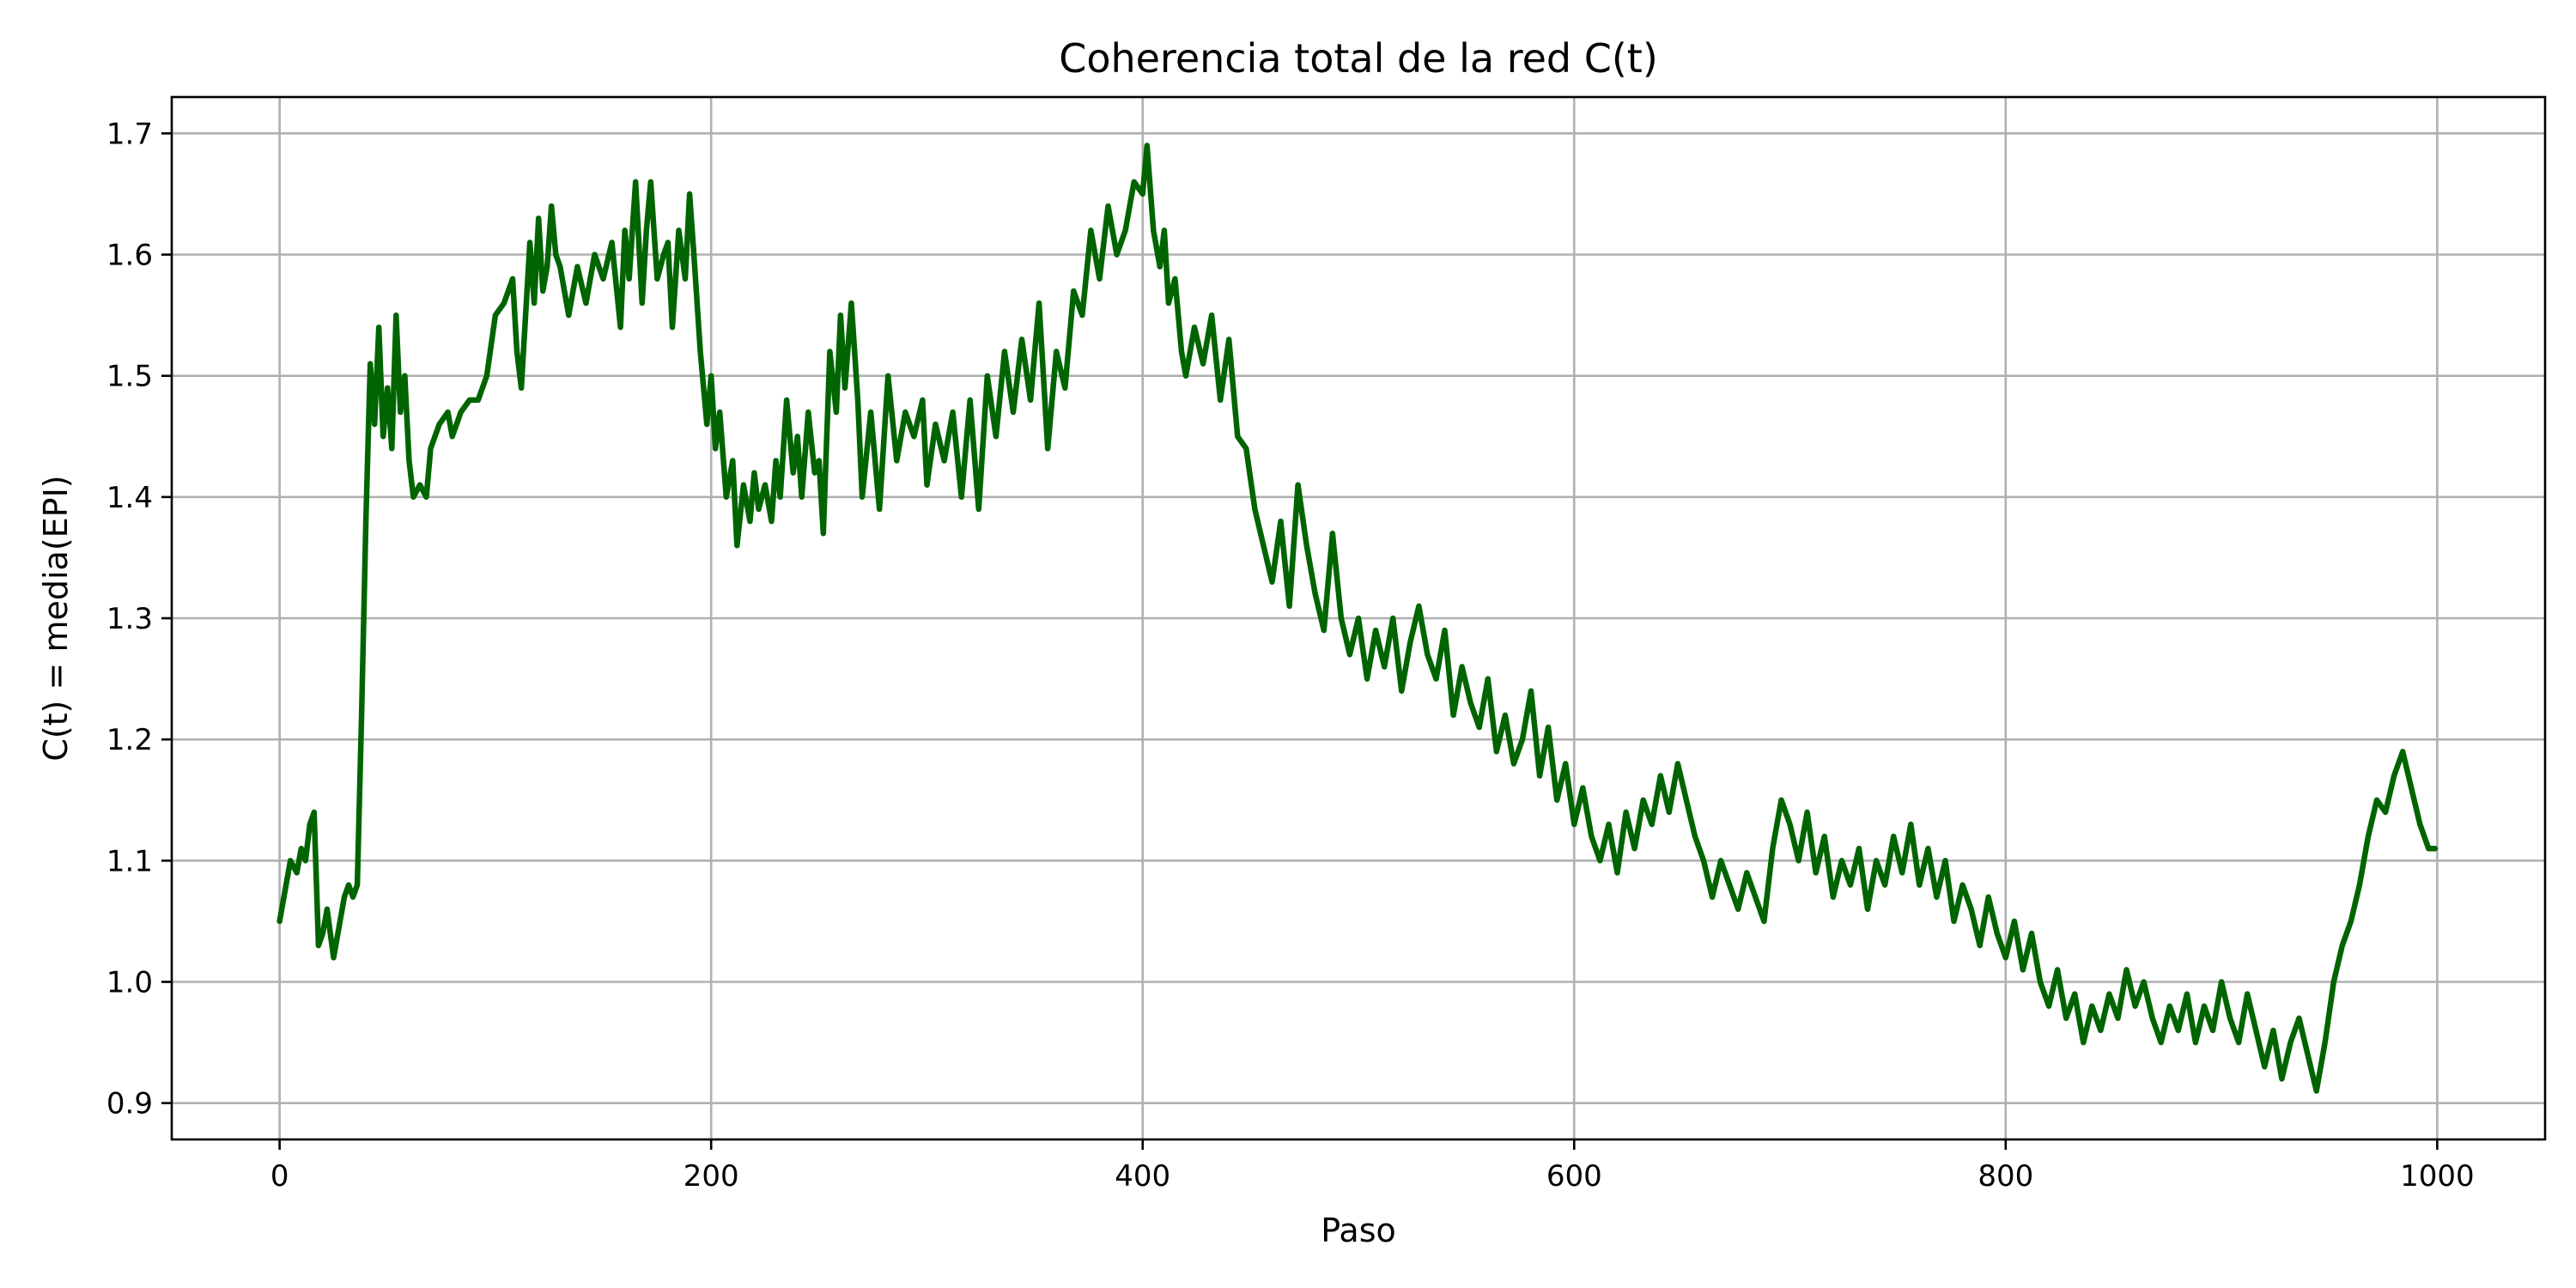 Image resolution: width=2576 pixels, height=1288 pixels. I want to click on chart-title: Coherencia total de la red C(t), so click(1358, 59).